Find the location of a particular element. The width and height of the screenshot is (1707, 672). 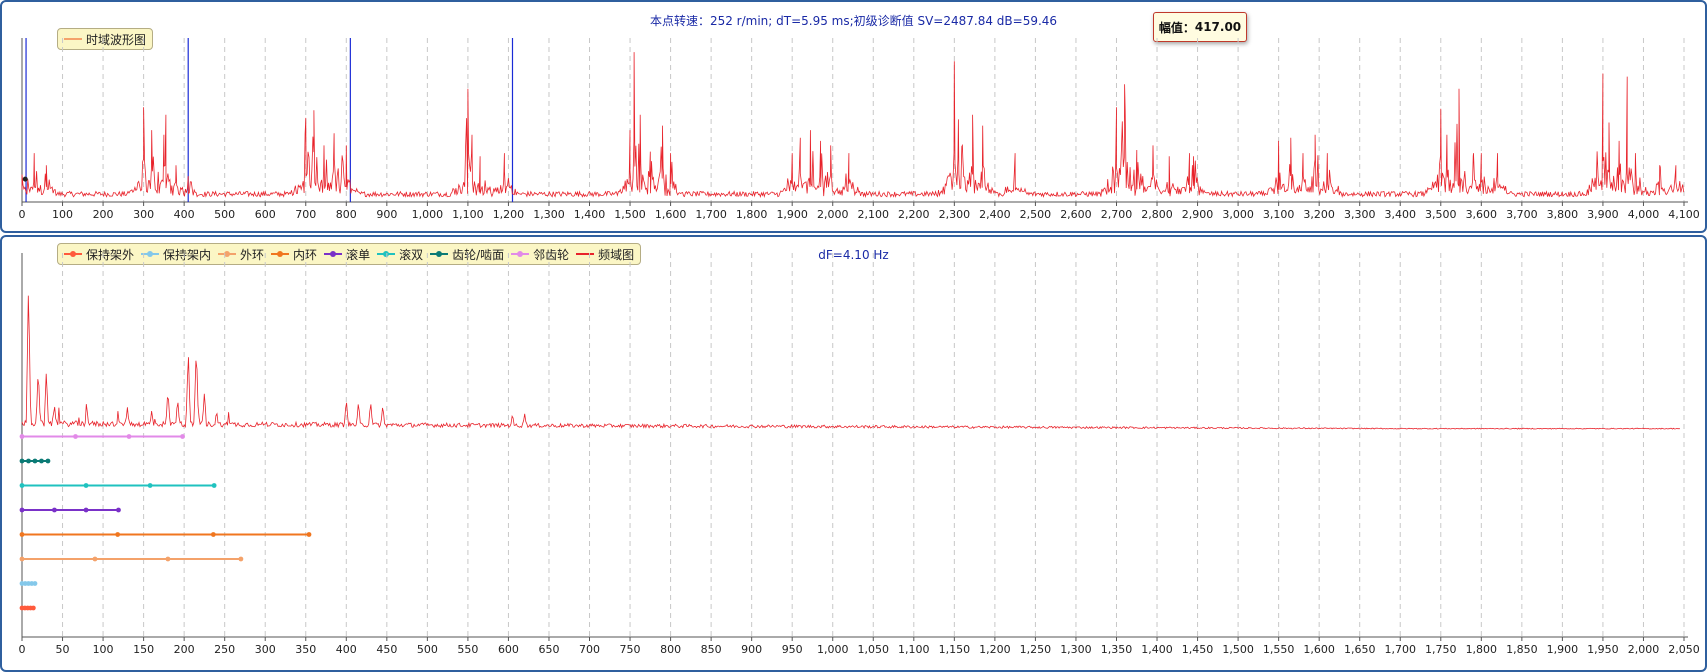

x-tick-label: 400 is located at coordinates (346, 649).